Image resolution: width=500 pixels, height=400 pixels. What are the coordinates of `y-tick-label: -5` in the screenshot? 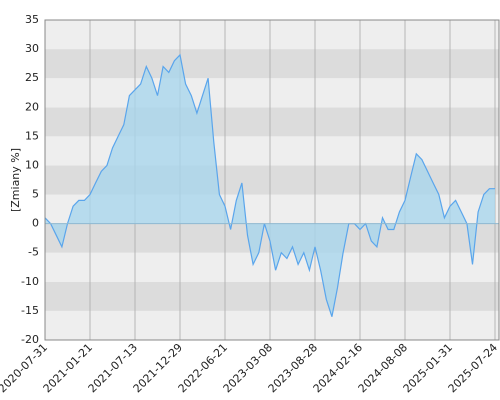 It's located at (33, 252).